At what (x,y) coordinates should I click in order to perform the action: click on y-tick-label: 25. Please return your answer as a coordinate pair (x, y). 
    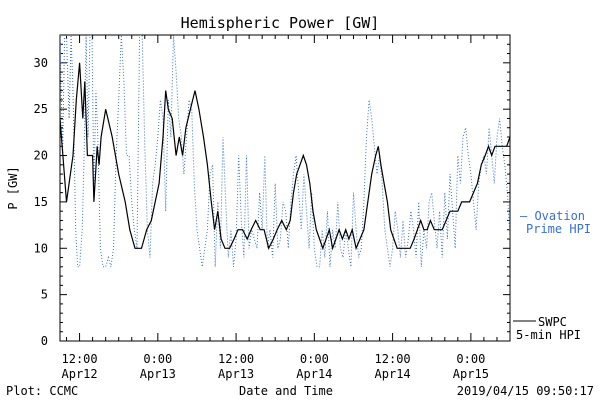
    Looking at the image, I should click on (41, 109).